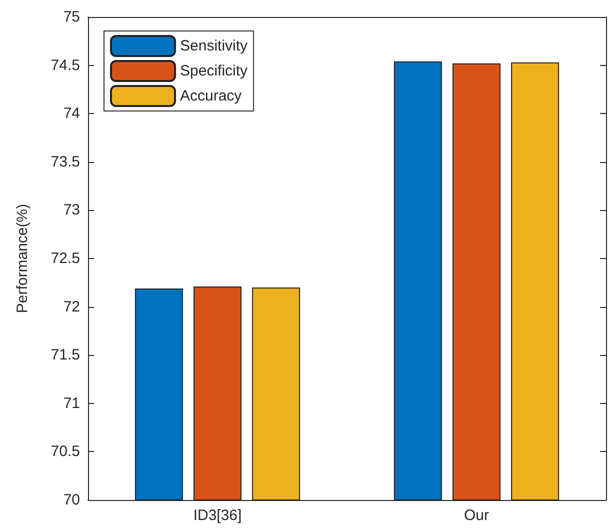  I want to click on x-tick-label: Our, so click(477, 515).